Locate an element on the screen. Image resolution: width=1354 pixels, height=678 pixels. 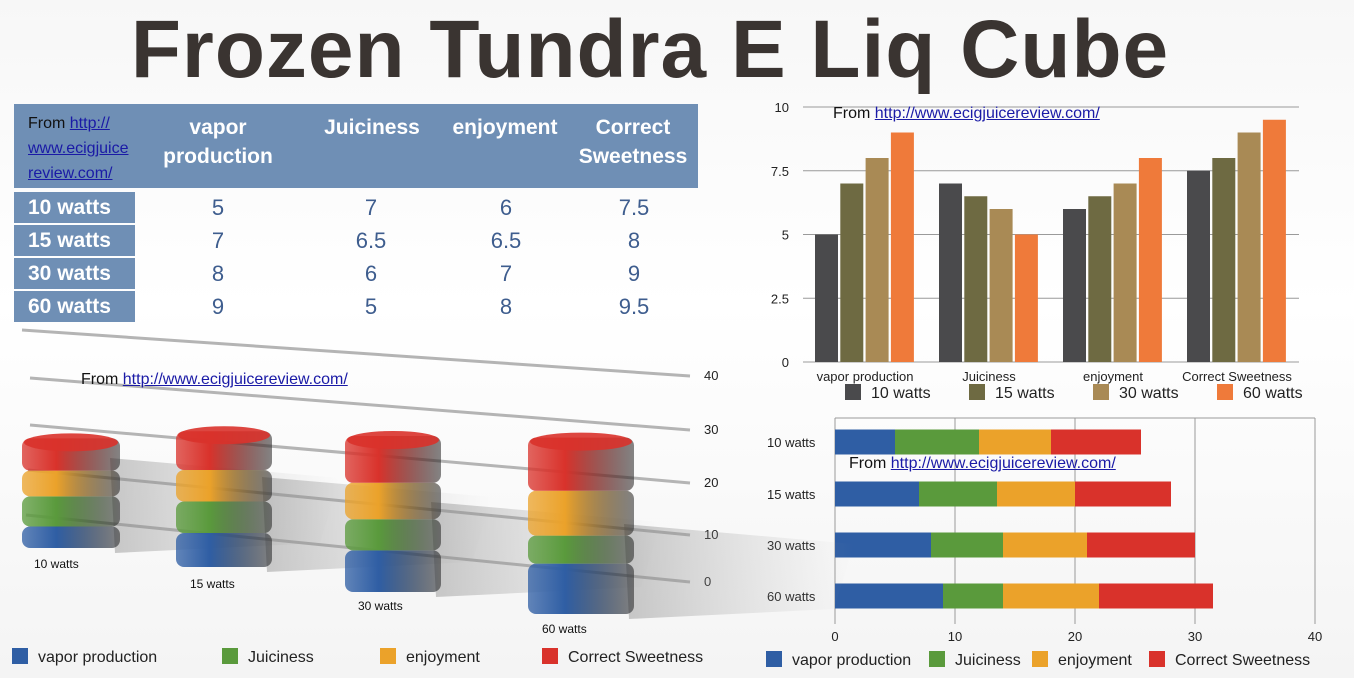
category-label: 30 watts is located at coordinates (380, 606).